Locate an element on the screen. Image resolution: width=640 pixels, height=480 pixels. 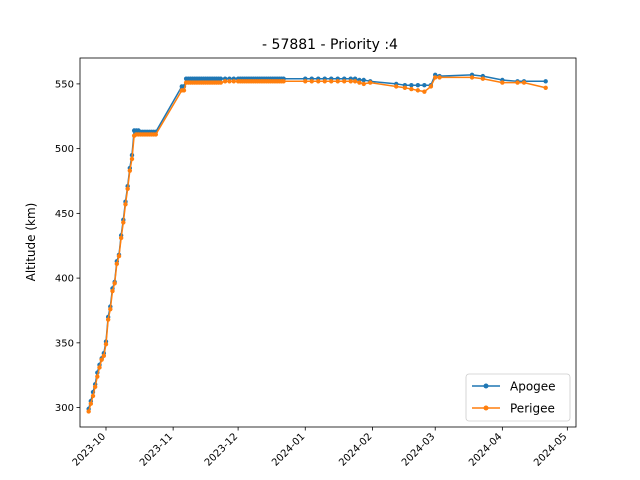
y-tick-label: 300 is located at coordinates (64, 408).